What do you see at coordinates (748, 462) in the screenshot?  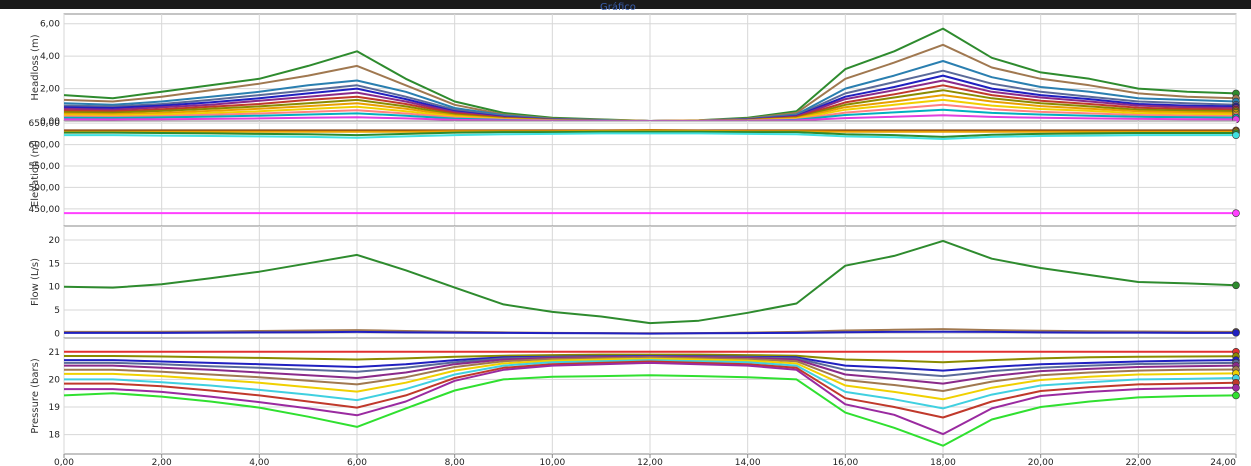 I see `x-tick-label: 14,00` at bounding box center [748, 462].